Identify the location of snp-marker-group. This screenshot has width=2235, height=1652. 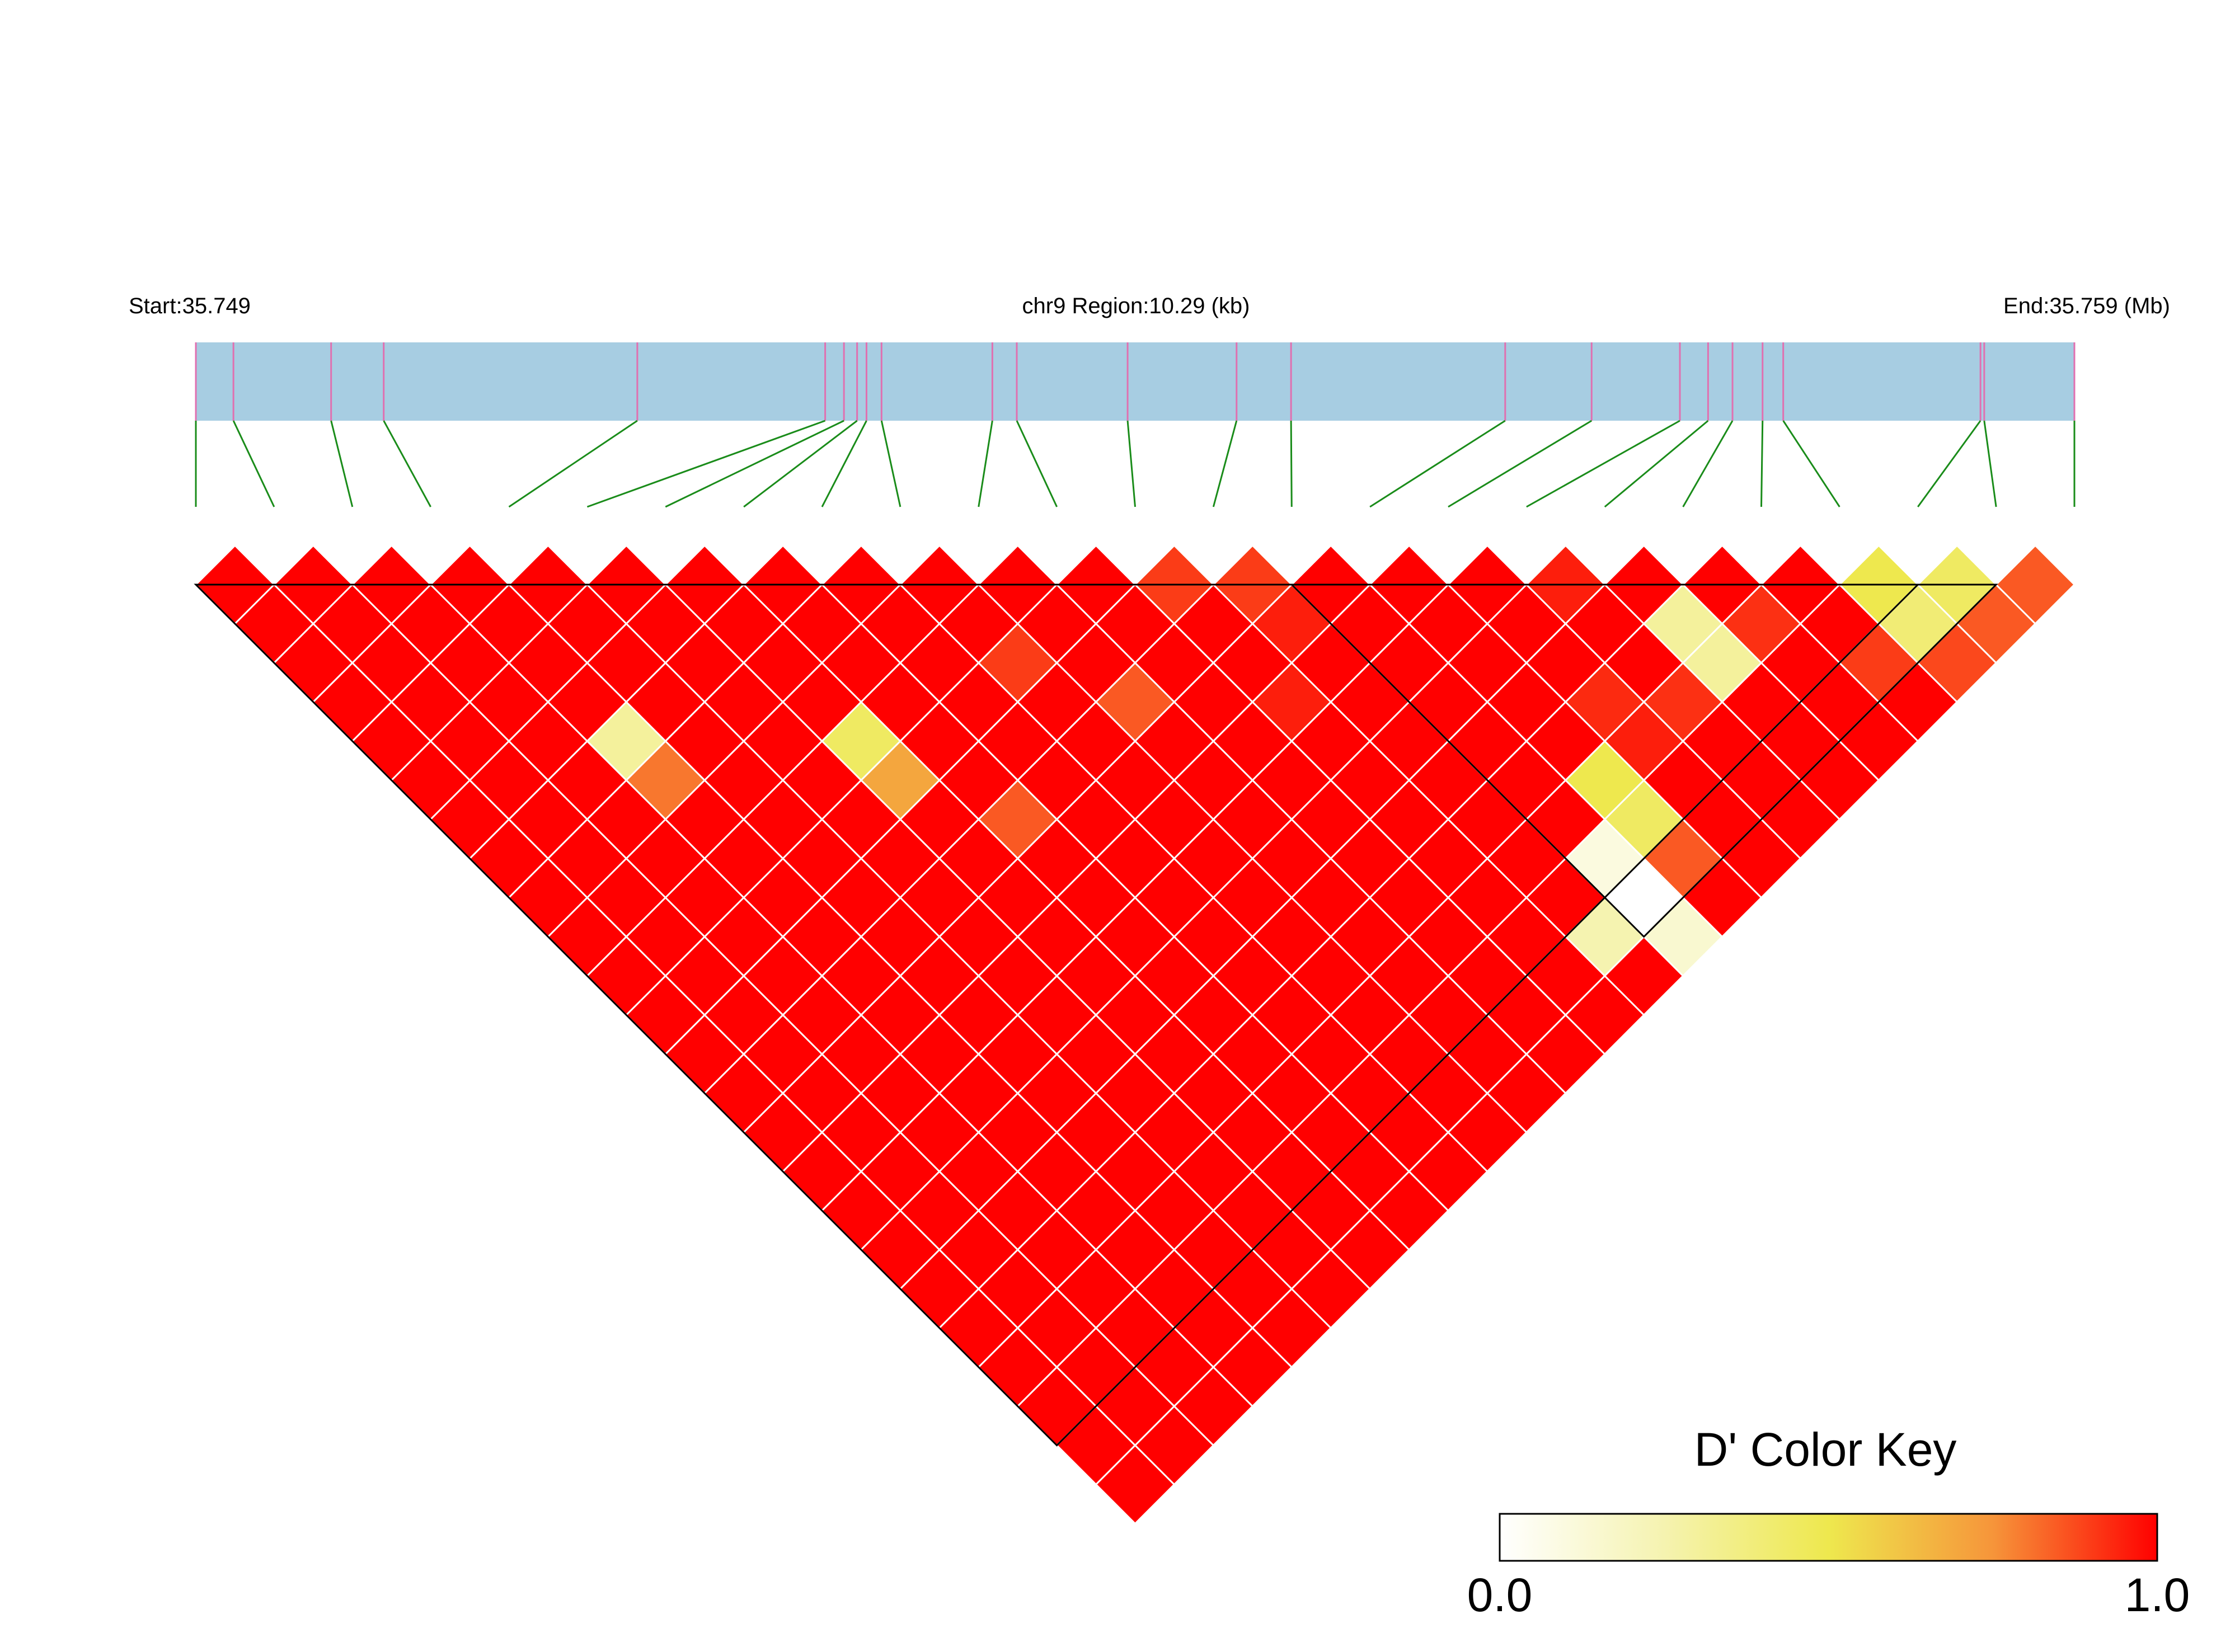
(1135, 381).